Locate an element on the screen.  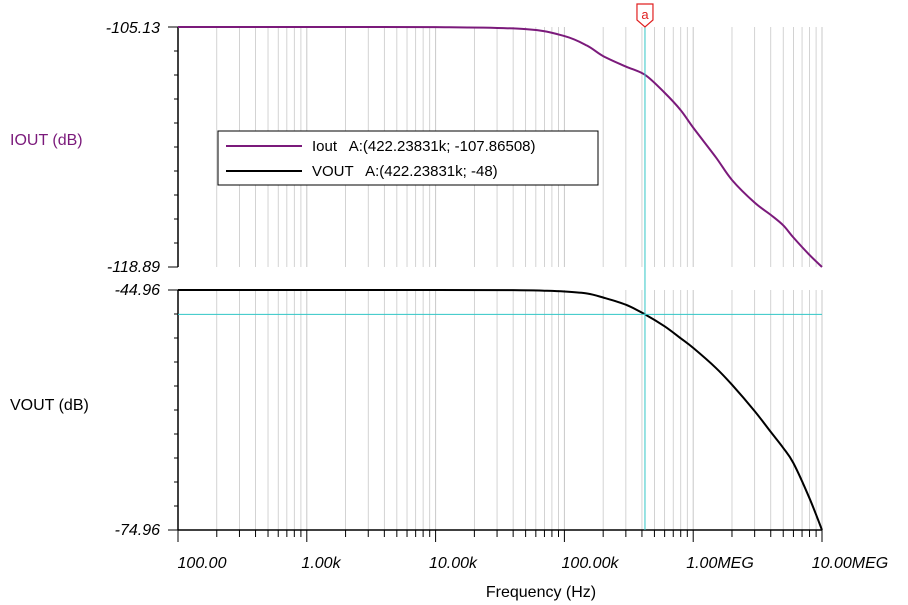
xtick-label-100: 100.00 is located at coordinates (202, 563).